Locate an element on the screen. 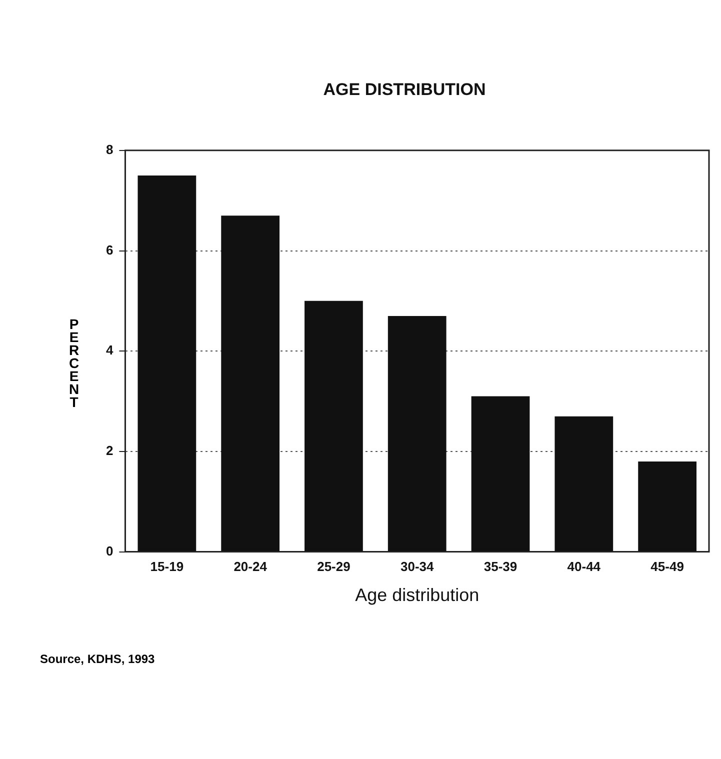  x-tick-label: 45-49 is located at coordinates (667, 566).